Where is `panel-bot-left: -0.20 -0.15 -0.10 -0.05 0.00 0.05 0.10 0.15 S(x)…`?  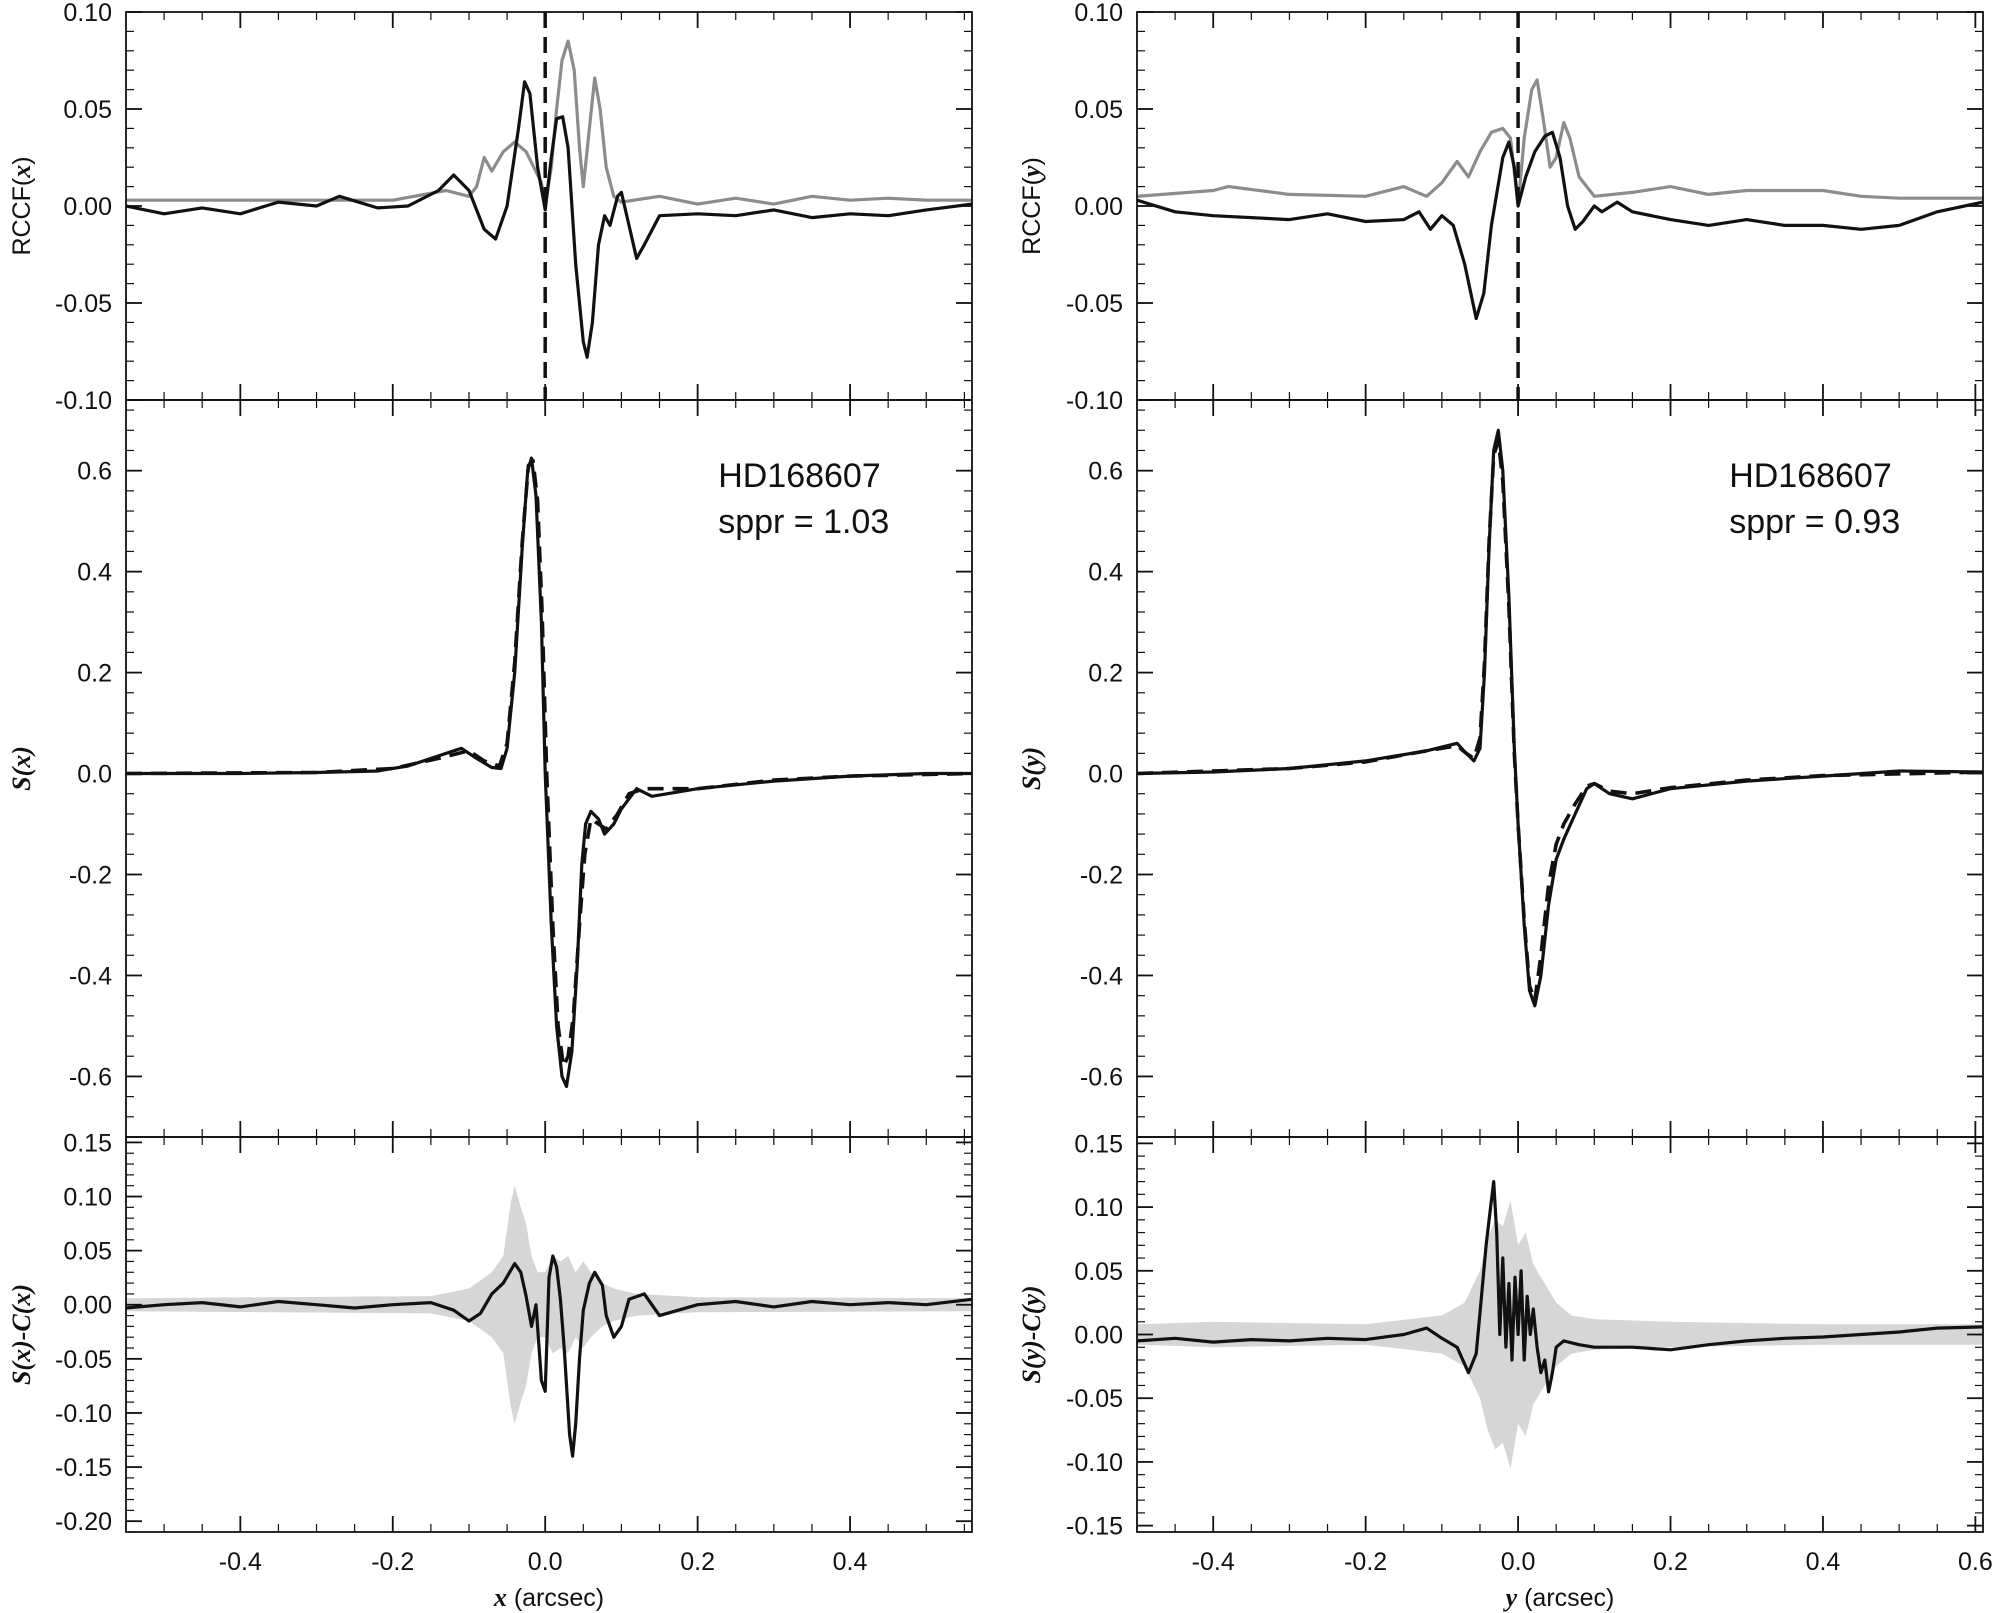
panel-bot-left: -0.20 -0.15 -0.10 -0.05 0.00 0.05 0.10 0.15 S(x)… is located at coordinates (490, 1332).